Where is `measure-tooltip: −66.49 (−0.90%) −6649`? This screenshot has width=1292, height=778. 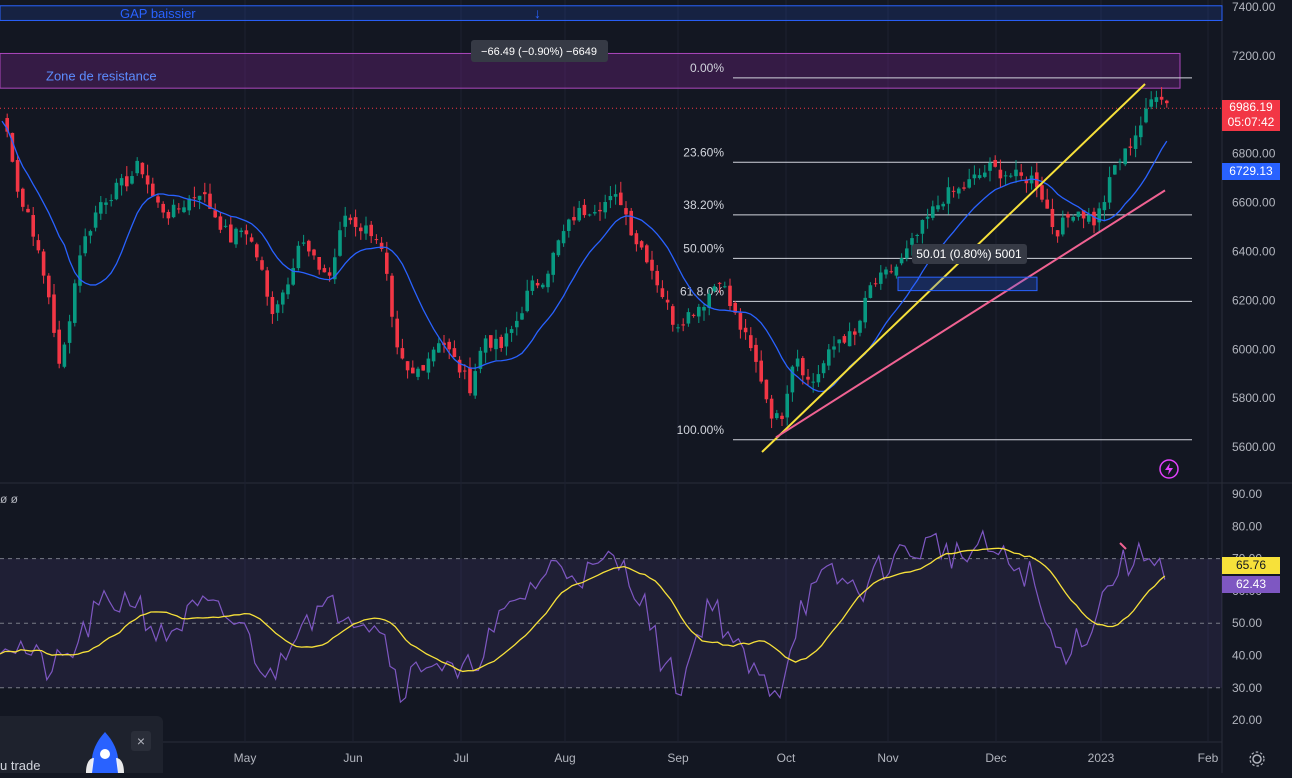 measure-tooltip: −66.49 (−0.90%) −6649 is located at coordinates (539, 52).